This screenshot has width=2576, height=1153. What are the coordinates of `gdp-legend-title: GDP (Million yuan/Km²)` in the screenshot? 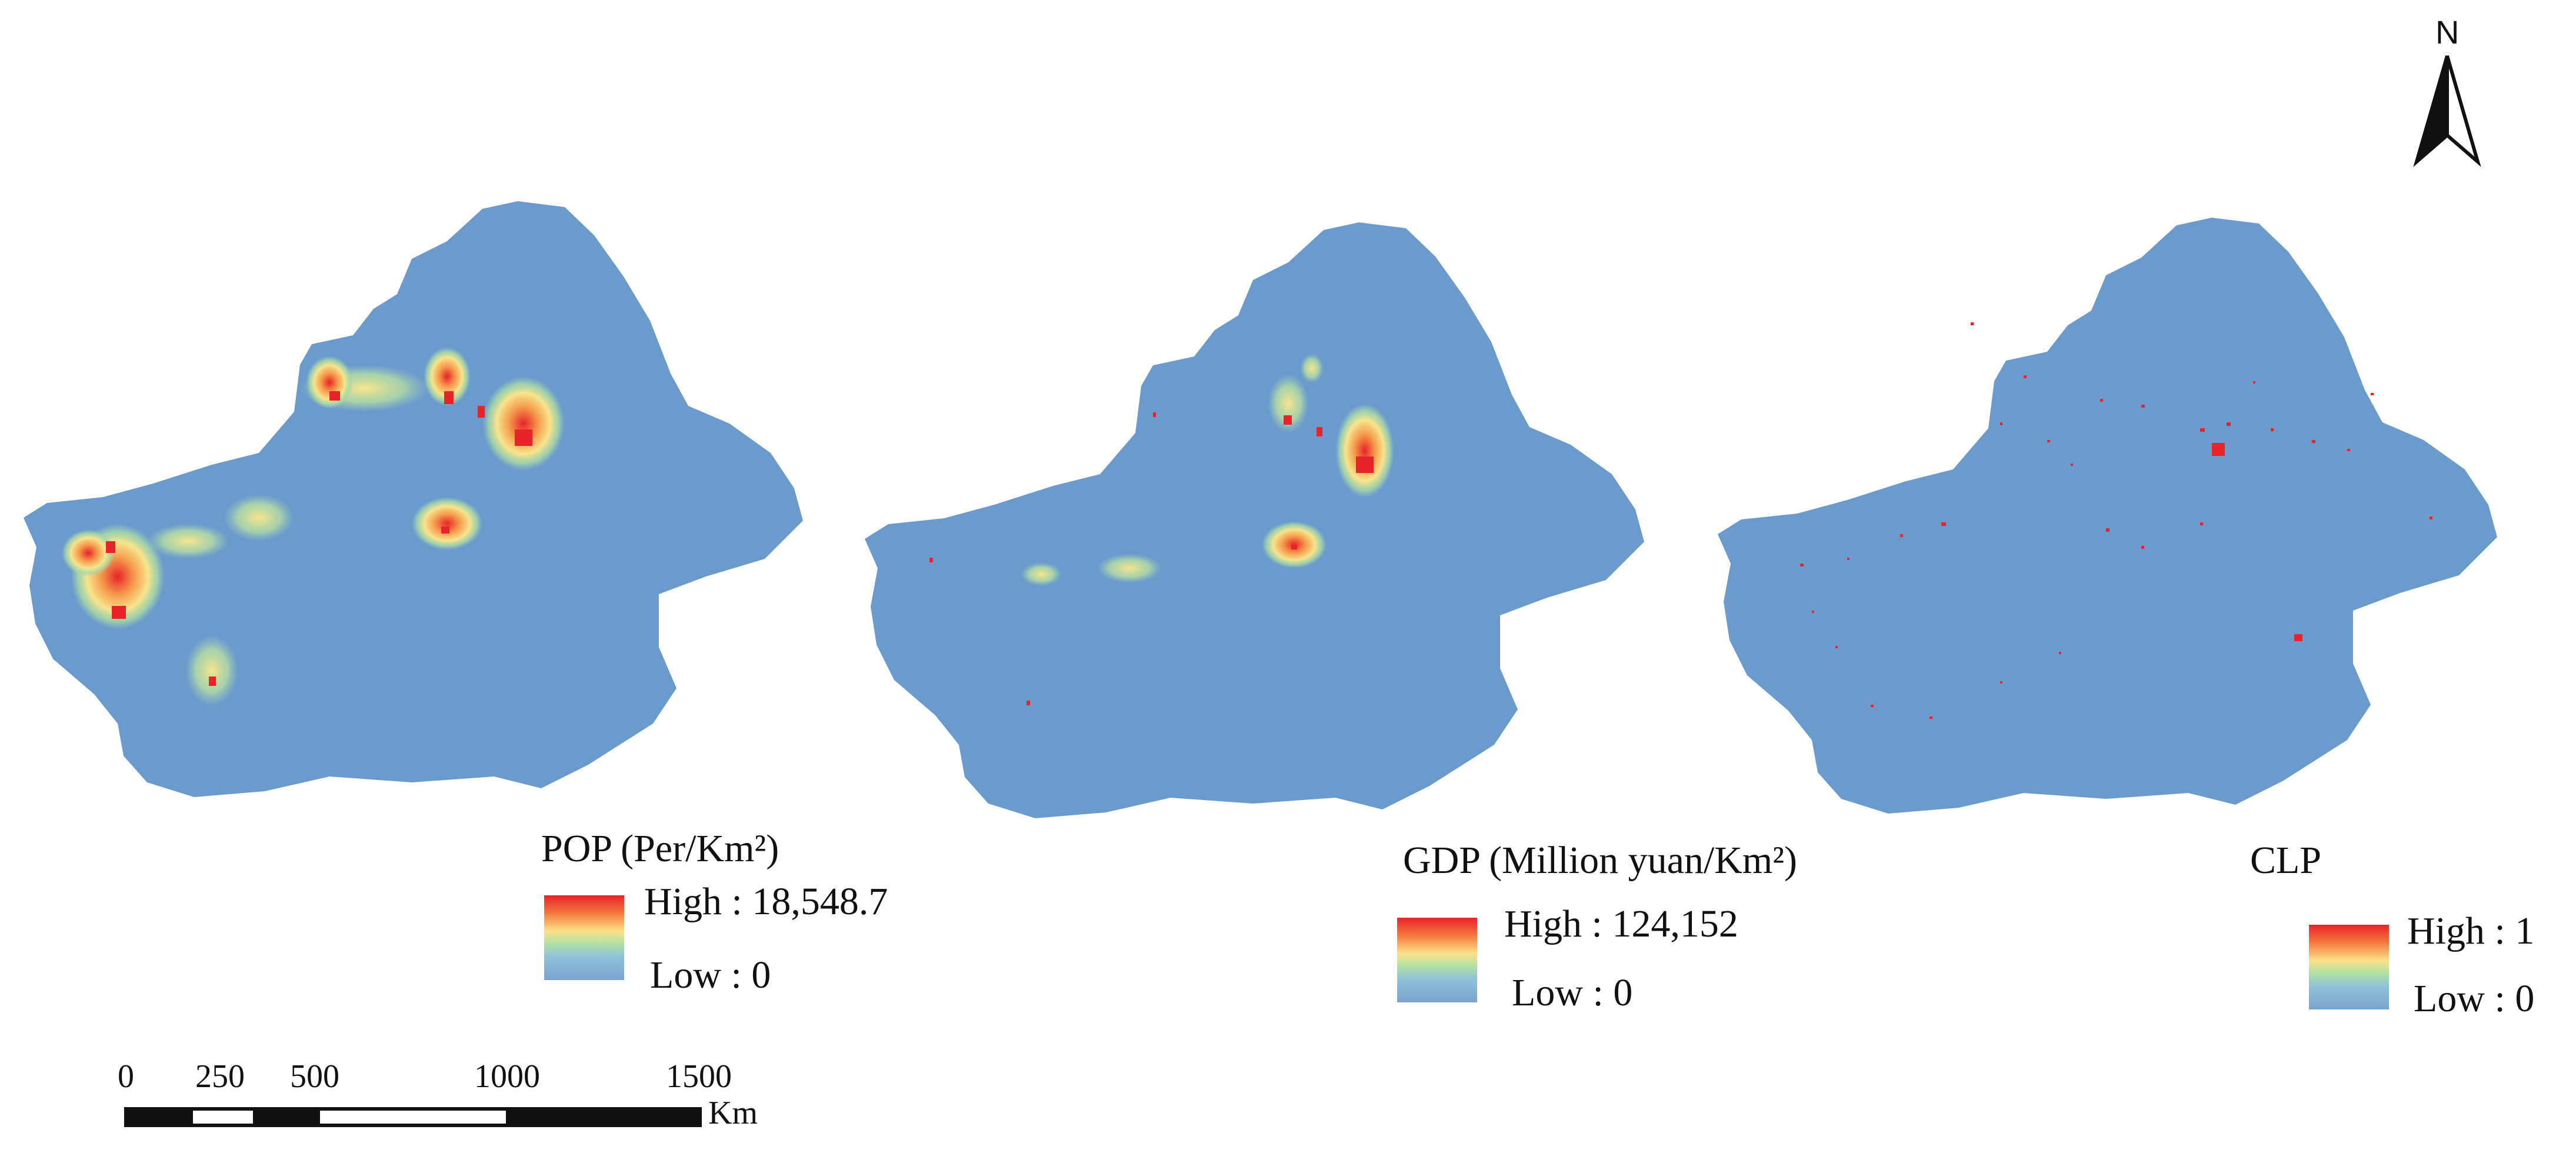 It's located at (1600, 860).